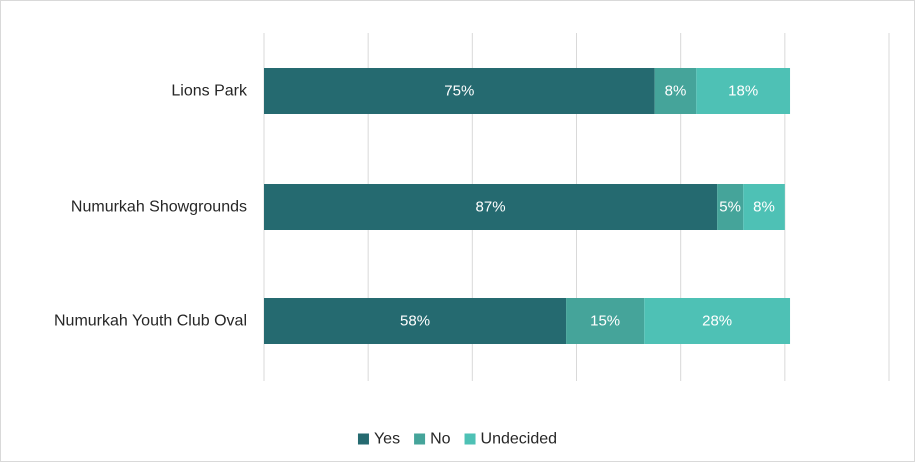 The width and height of the screenshot is (915, 462). What do you see at coordinates (363, 439) in the screenshot?
I see `legend-swatch-yes` at bounding box center [363, 439].